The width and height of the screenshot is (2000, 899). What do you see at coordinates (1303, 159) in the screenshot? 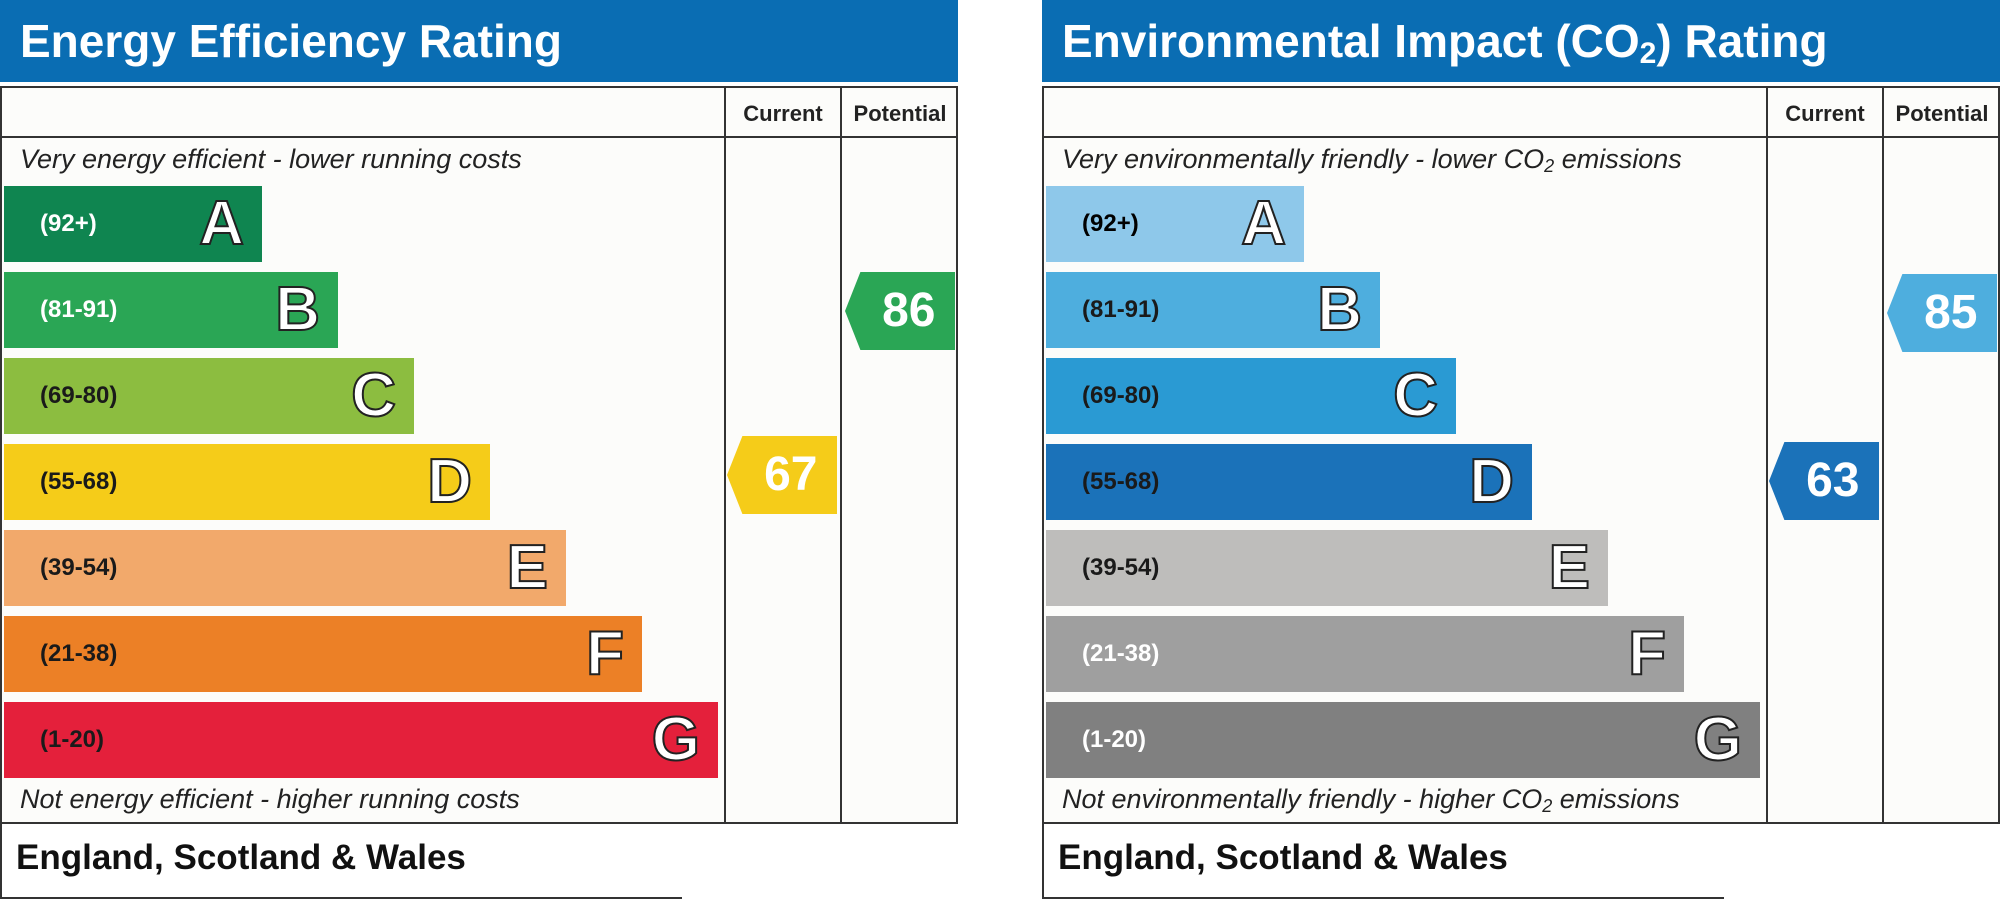
I see `top-description-main: Very environmentally friendly - lower CO` at bounding box center [1303, 159].